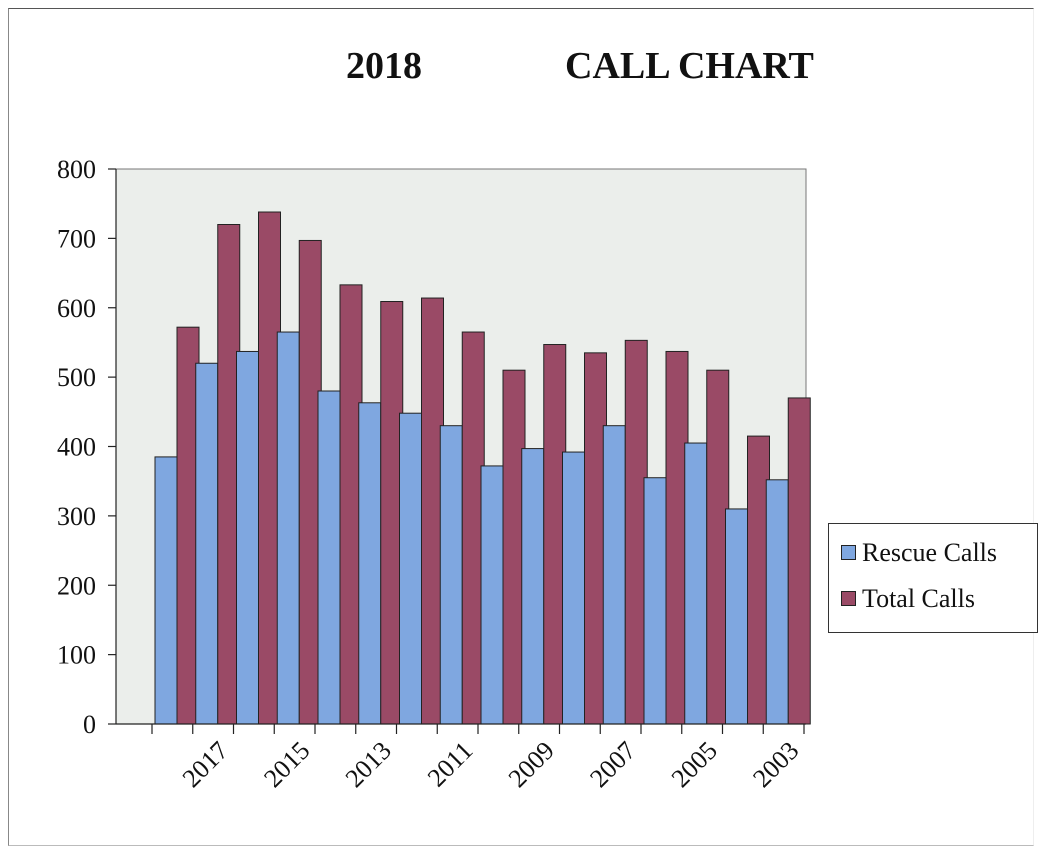 The width and height of the screenshot is (1042, 854). I want to click on bar-rescue-calls-2011, so click(451, 575).